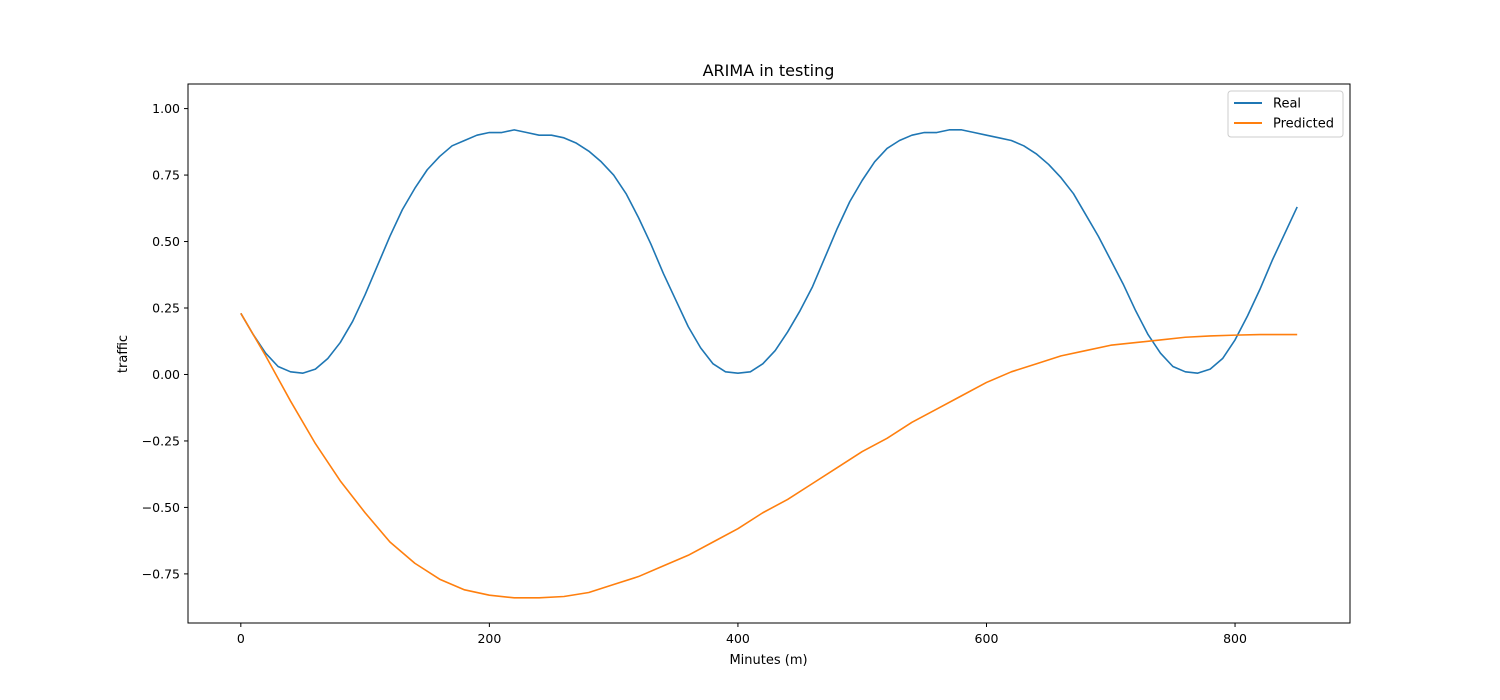 This screenshot has width=1500, height=700. What do you see at coordinates (165, 341) in the screenshot?
I see `y-axis-ticks: −0.75 −0.50 −0.25 0.00 0.25 0.50 0.75 1.00` at bounding box center [165, 341].